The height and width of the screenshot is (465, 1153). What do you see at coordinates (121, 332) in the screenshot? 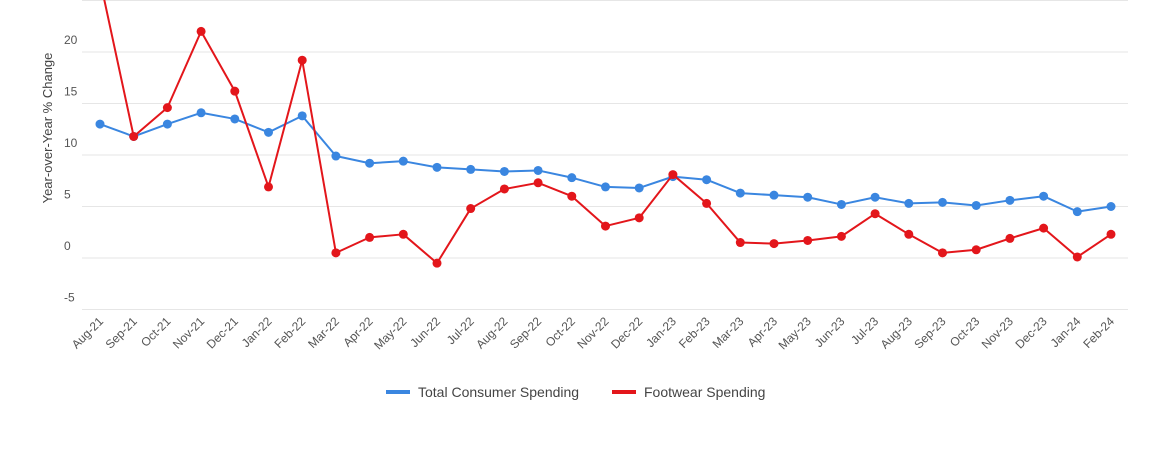
I see `x-tick-label: Sep-21` at bounding box center [121, 332].